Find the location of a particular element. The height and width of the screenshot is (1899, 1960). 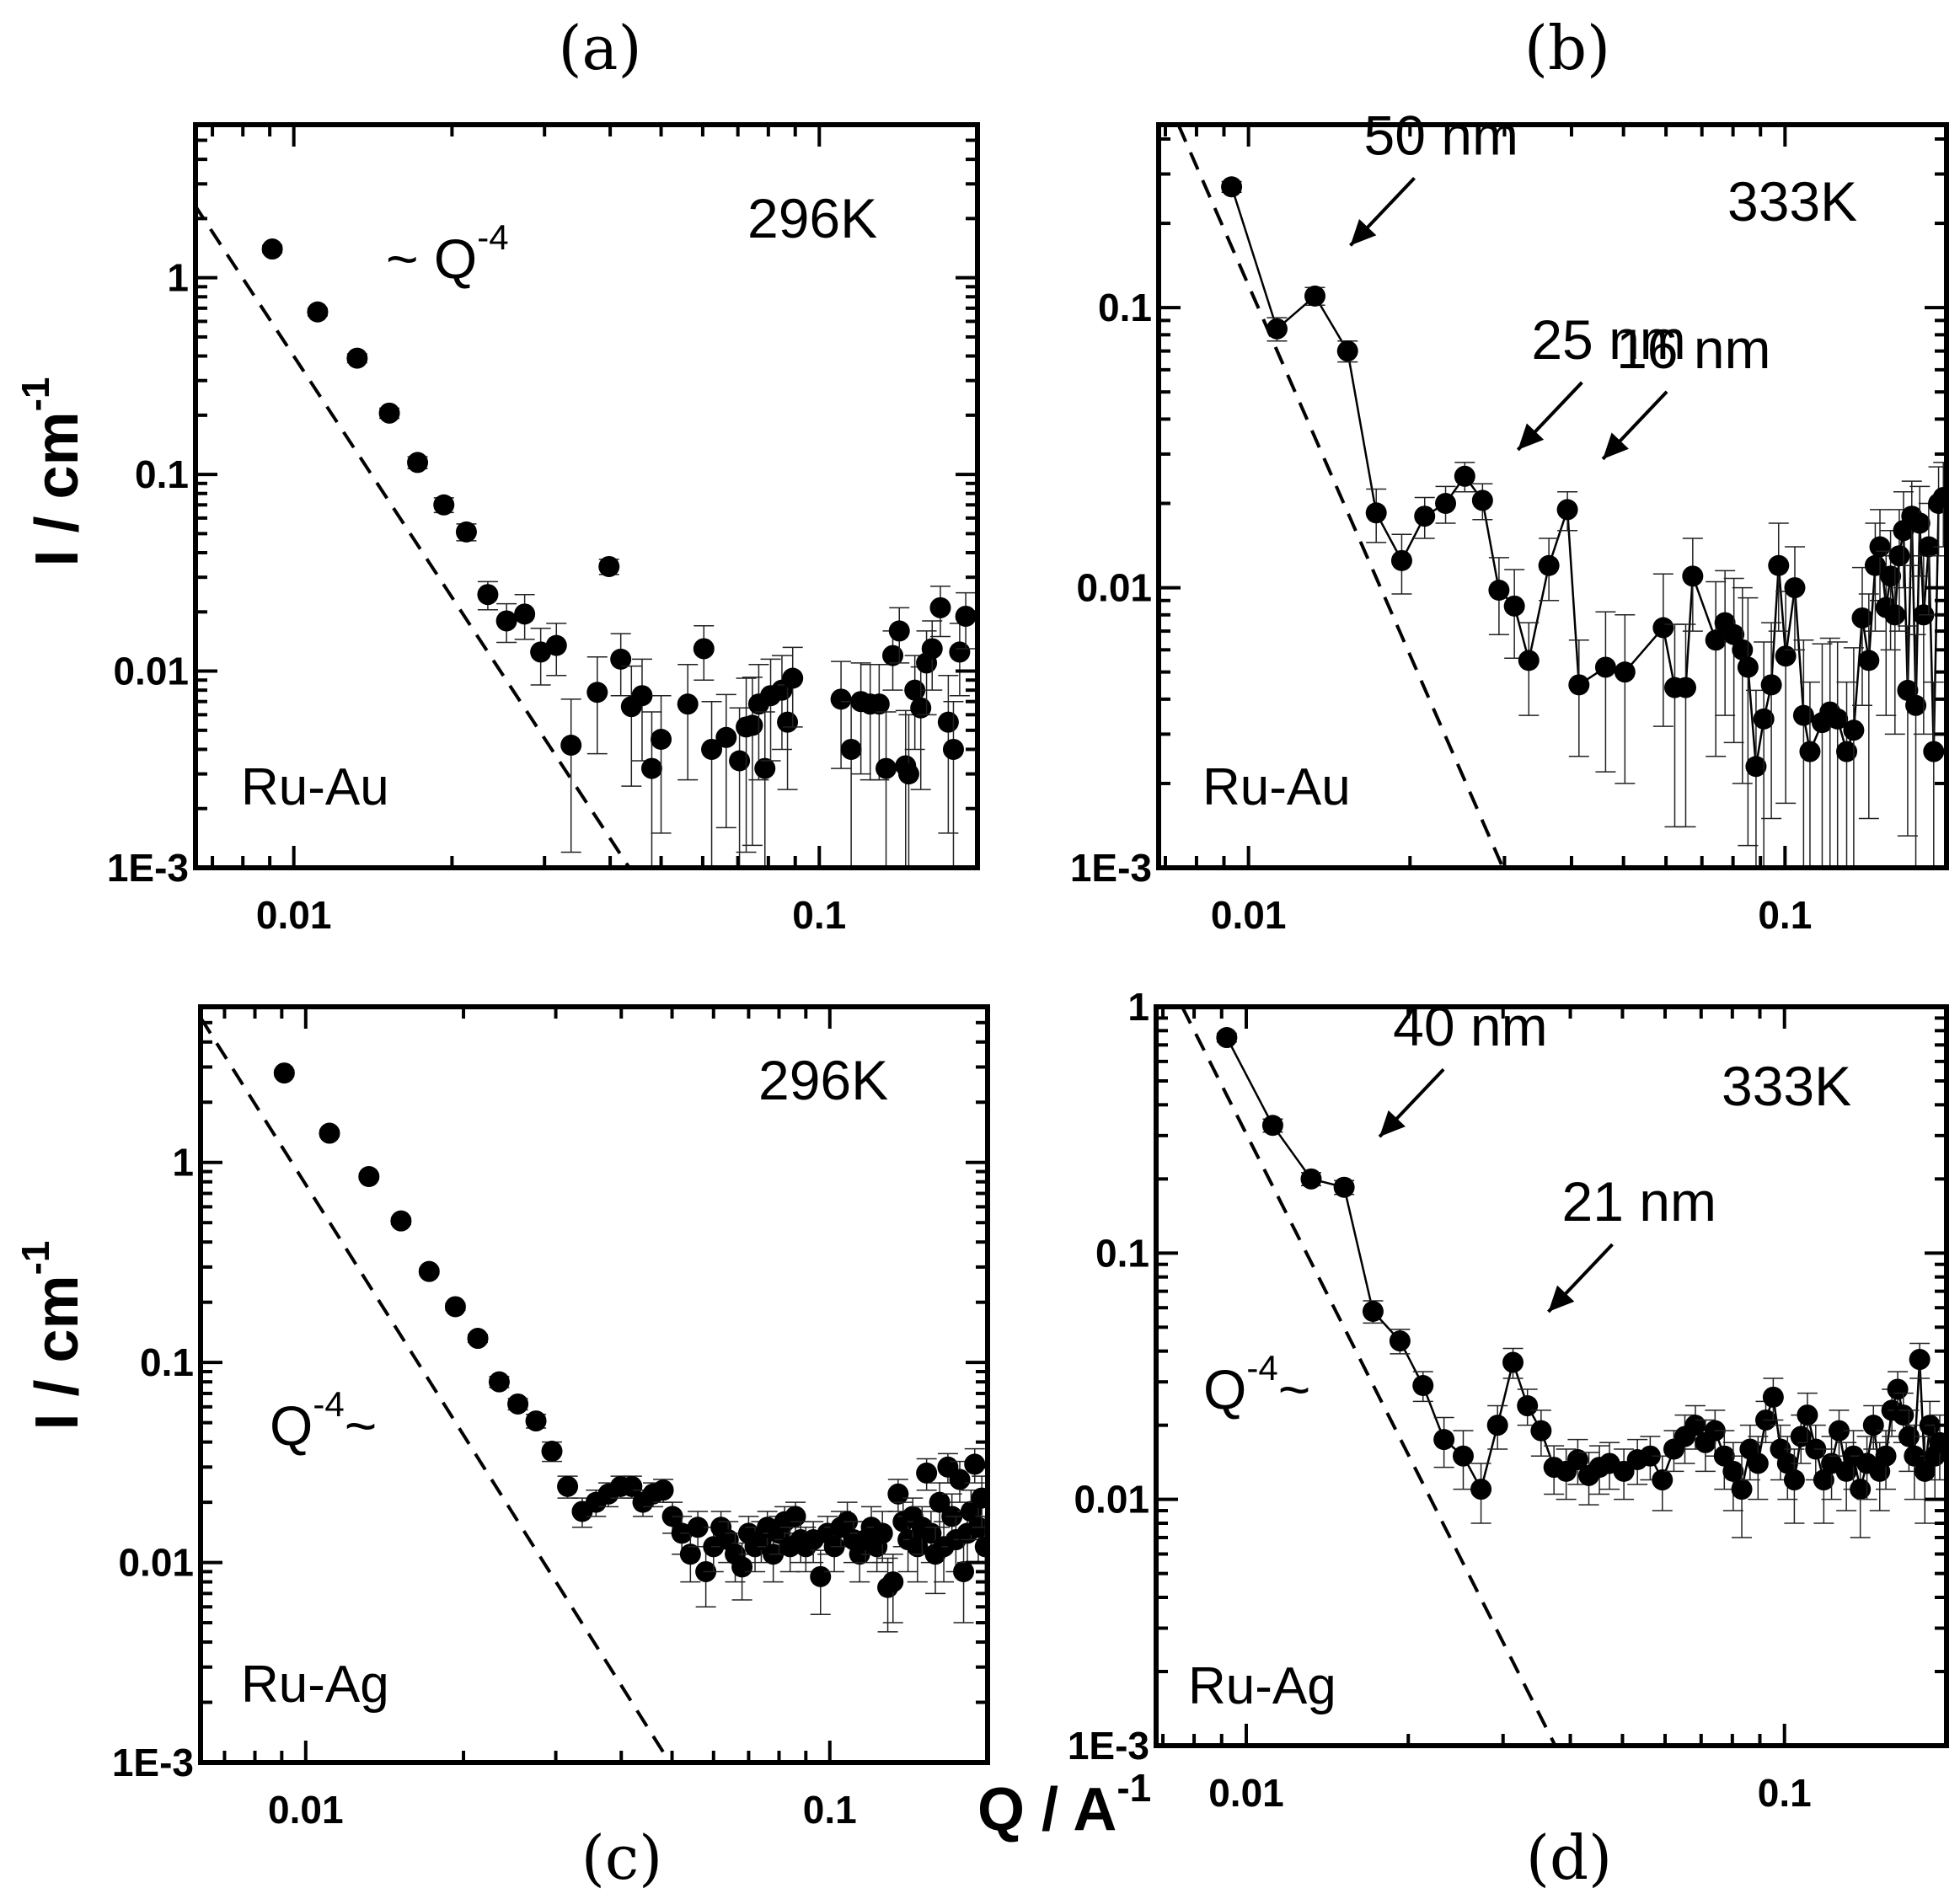

y-tick-label-c: 0.1 is located at coordinates (167, 1362).